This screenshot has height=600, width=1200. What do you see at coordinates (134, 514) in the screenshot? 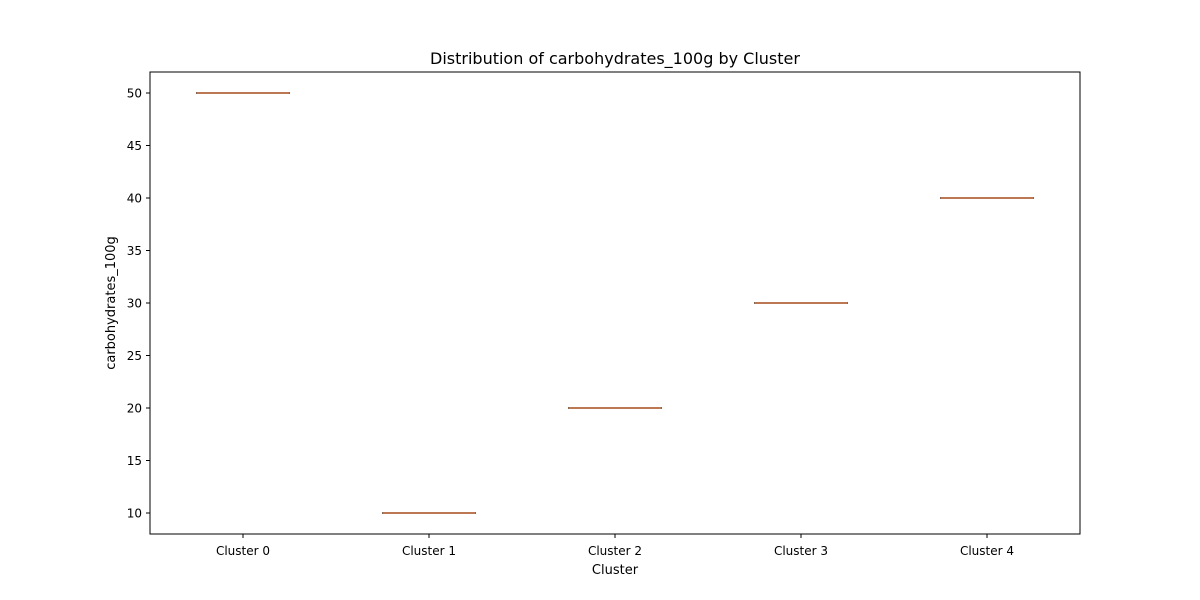
I see `y-tick-label: 10` at bounding box center [134, 514].